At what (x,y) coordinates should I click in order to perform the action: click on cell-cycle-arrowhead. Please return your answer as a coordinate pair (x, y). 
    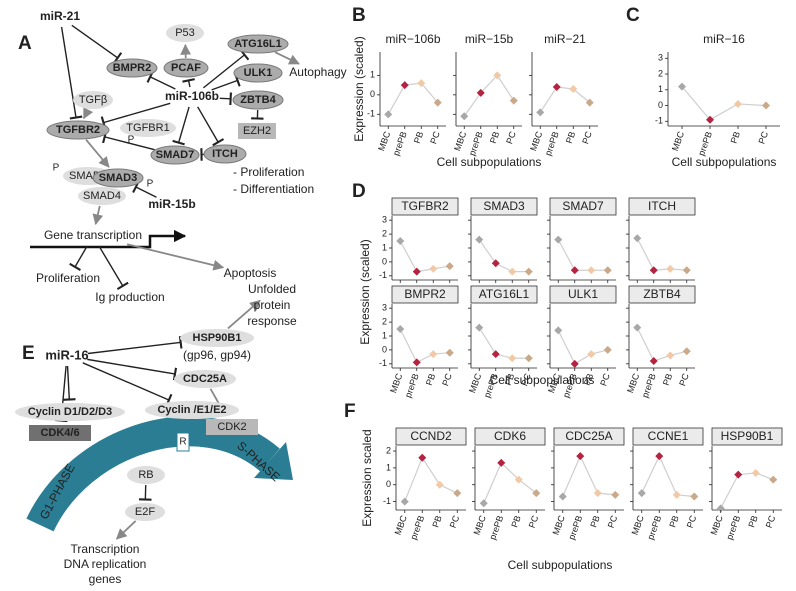
    Looking at the image, I should click on (273, 461).